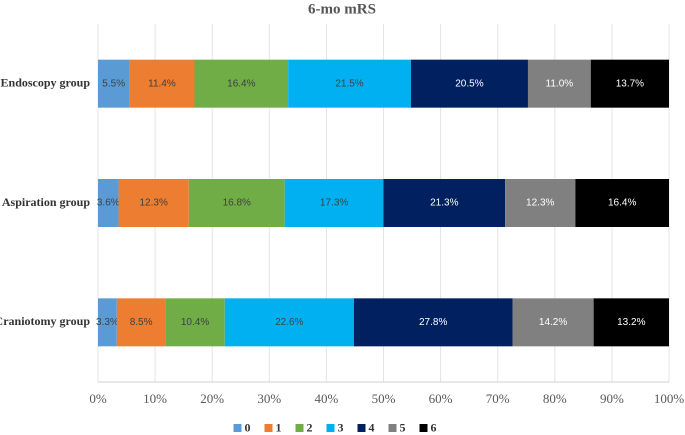 Image resolution: width=685 pixels, height=435 pixels. I want to click on legend-label: 3, so click(341, 427).